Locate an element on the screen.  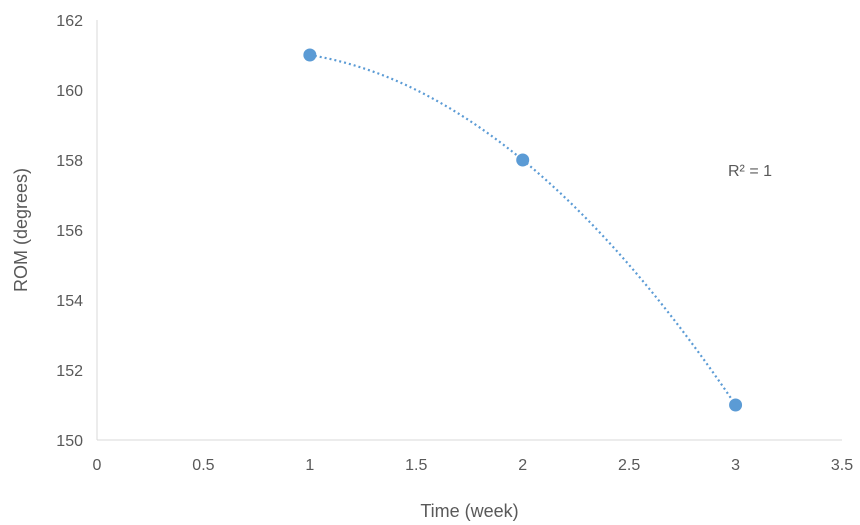
y-tick-label: 158 is located at coordinates (69, 161).